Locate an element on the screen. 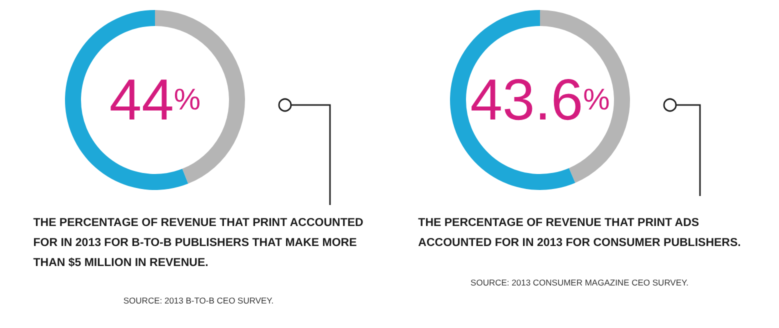 The height and width of the screenshot is (328, 779). data-label: 44% is located at coordinates (155, 100).